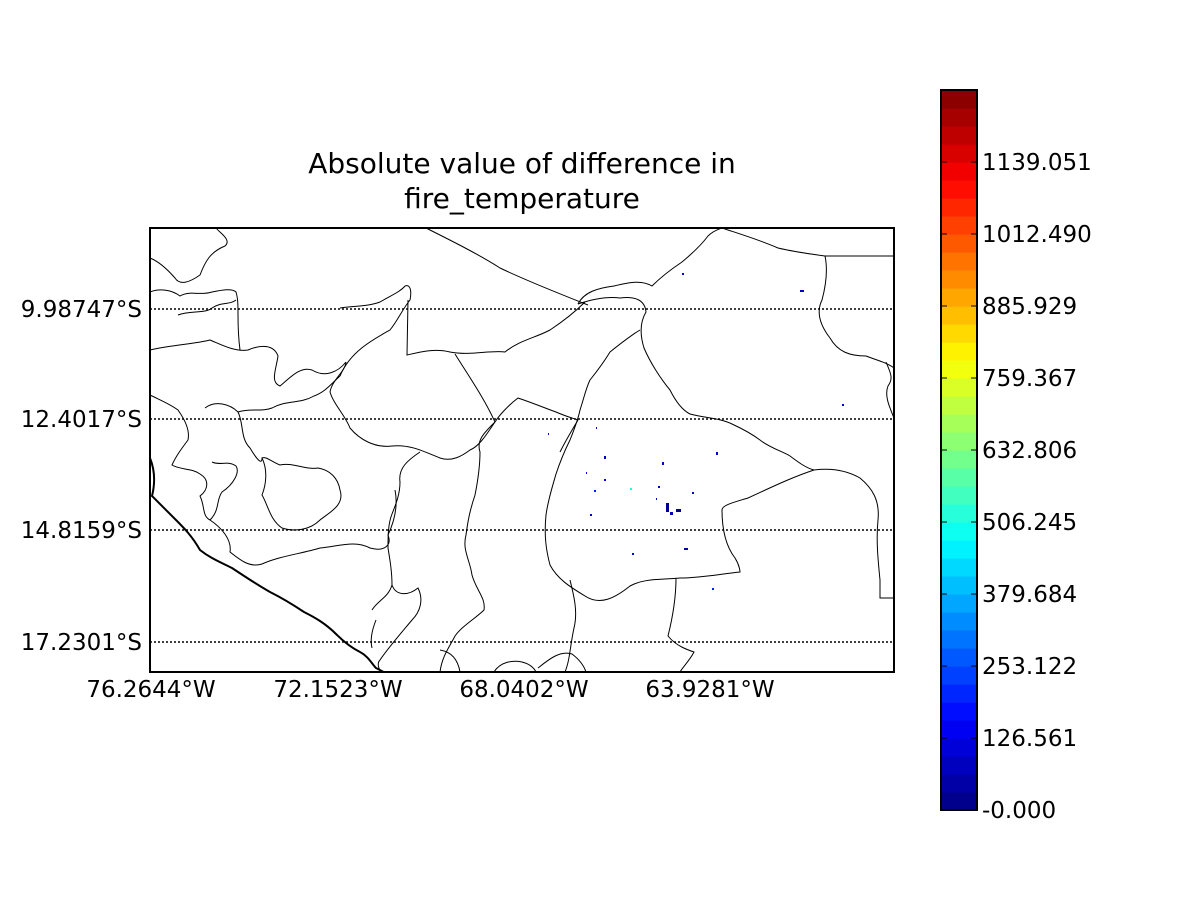 This screenshot has width=1200, height=900. I want to click on colorbar-tick-label: 885.929, so click(1029, 307).